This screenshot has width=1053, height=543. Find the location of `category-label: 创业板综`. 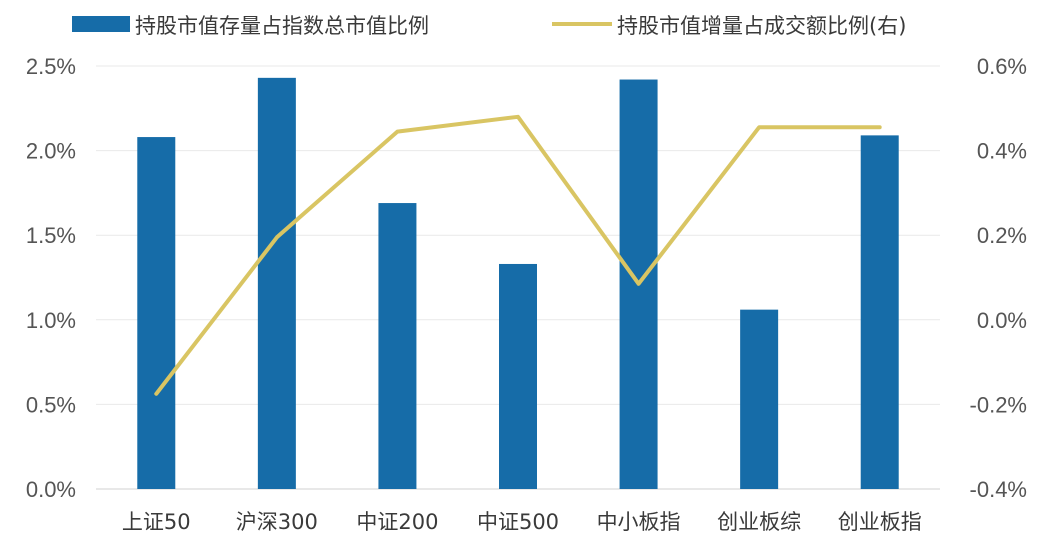

category-label: 创业板综 is located at coordinates (759, 522).